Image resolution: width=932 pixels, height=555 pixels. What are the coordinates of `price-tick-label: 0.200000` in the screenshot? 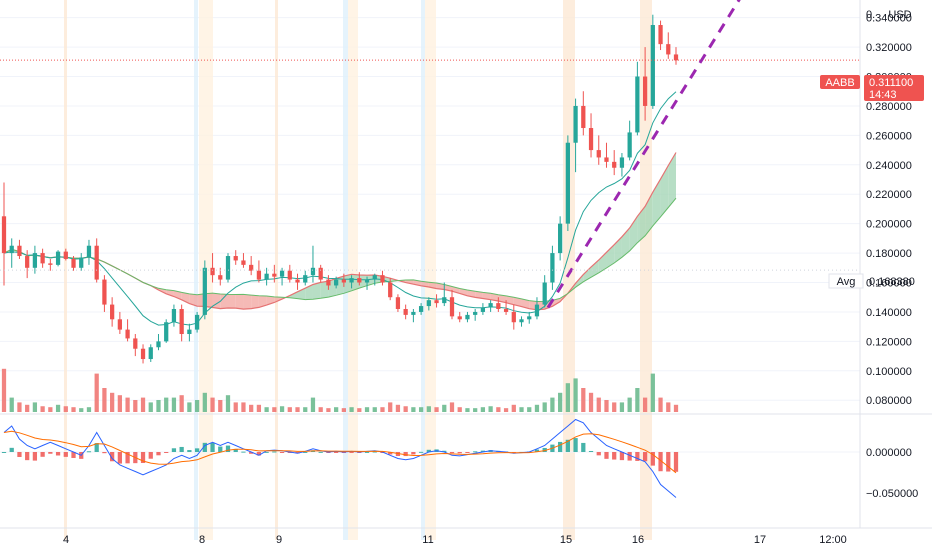 It's located at (889, 225).